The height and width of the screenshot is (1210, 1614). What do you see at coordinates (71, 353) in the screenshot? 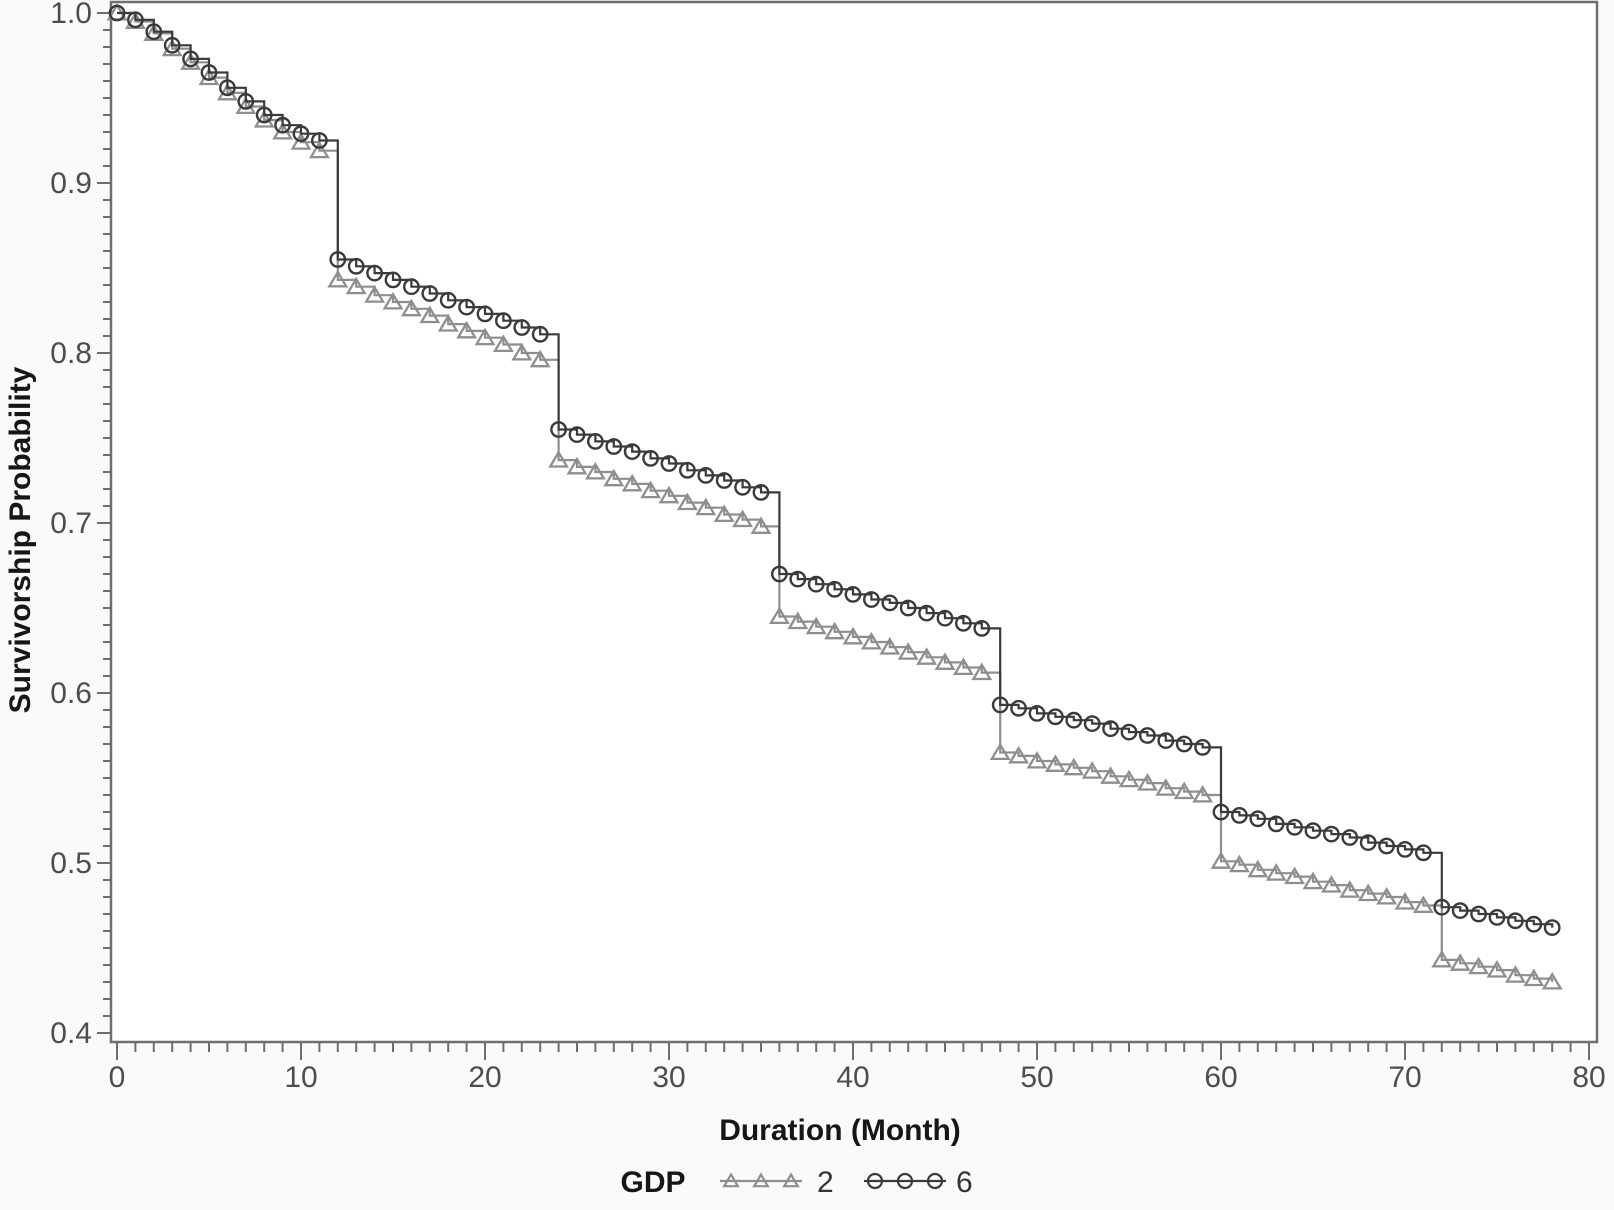
I see `y-tick-label: 0.8` at bounding box center [71, 353].